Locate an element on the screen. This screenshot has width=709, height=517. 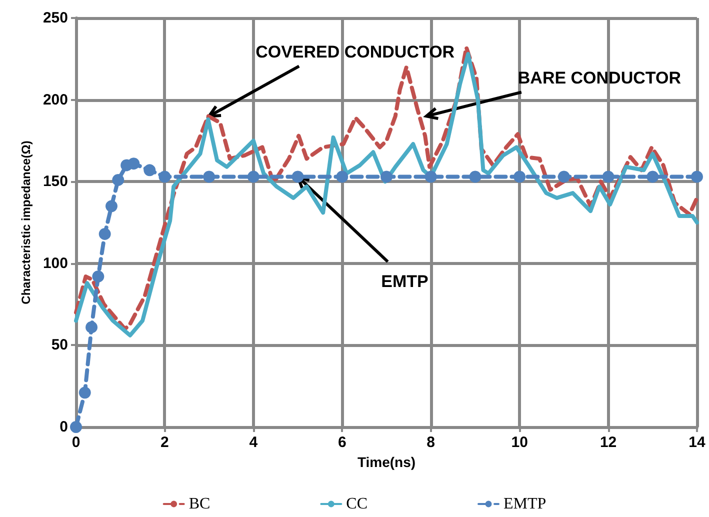
y-tick-label: 0 is located at coordinates (64, 427).